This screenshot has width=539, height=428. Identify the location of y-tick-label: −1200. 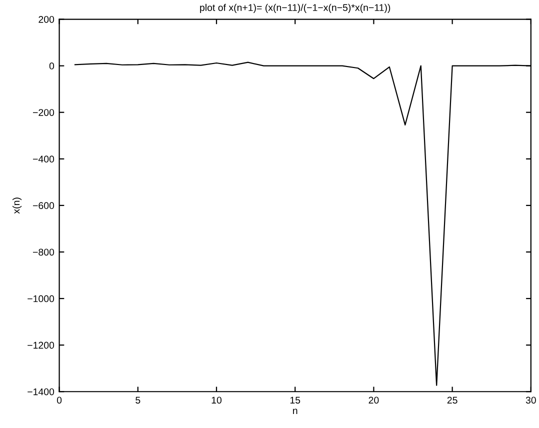
(41, 345).